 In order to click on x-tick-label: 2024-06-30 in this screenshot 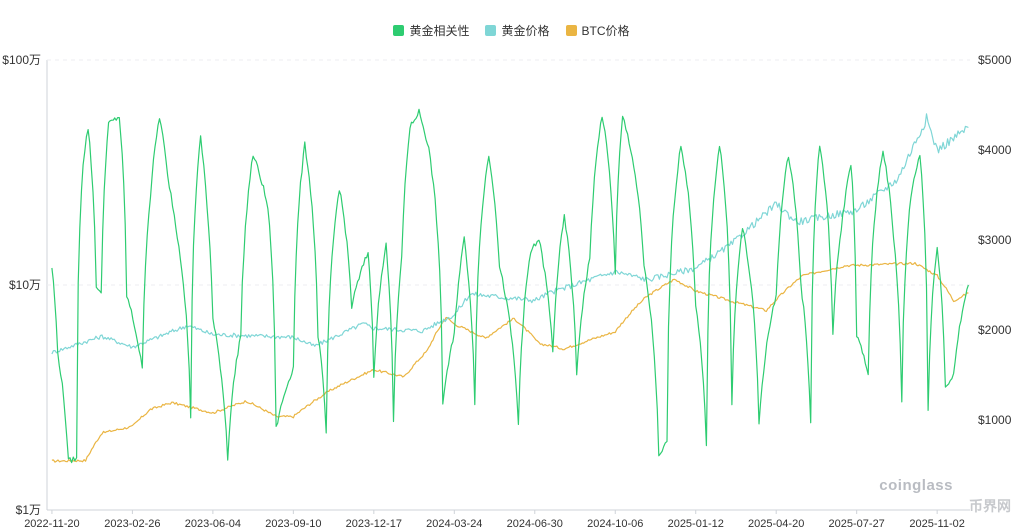, I will do `click(535, 524)`.